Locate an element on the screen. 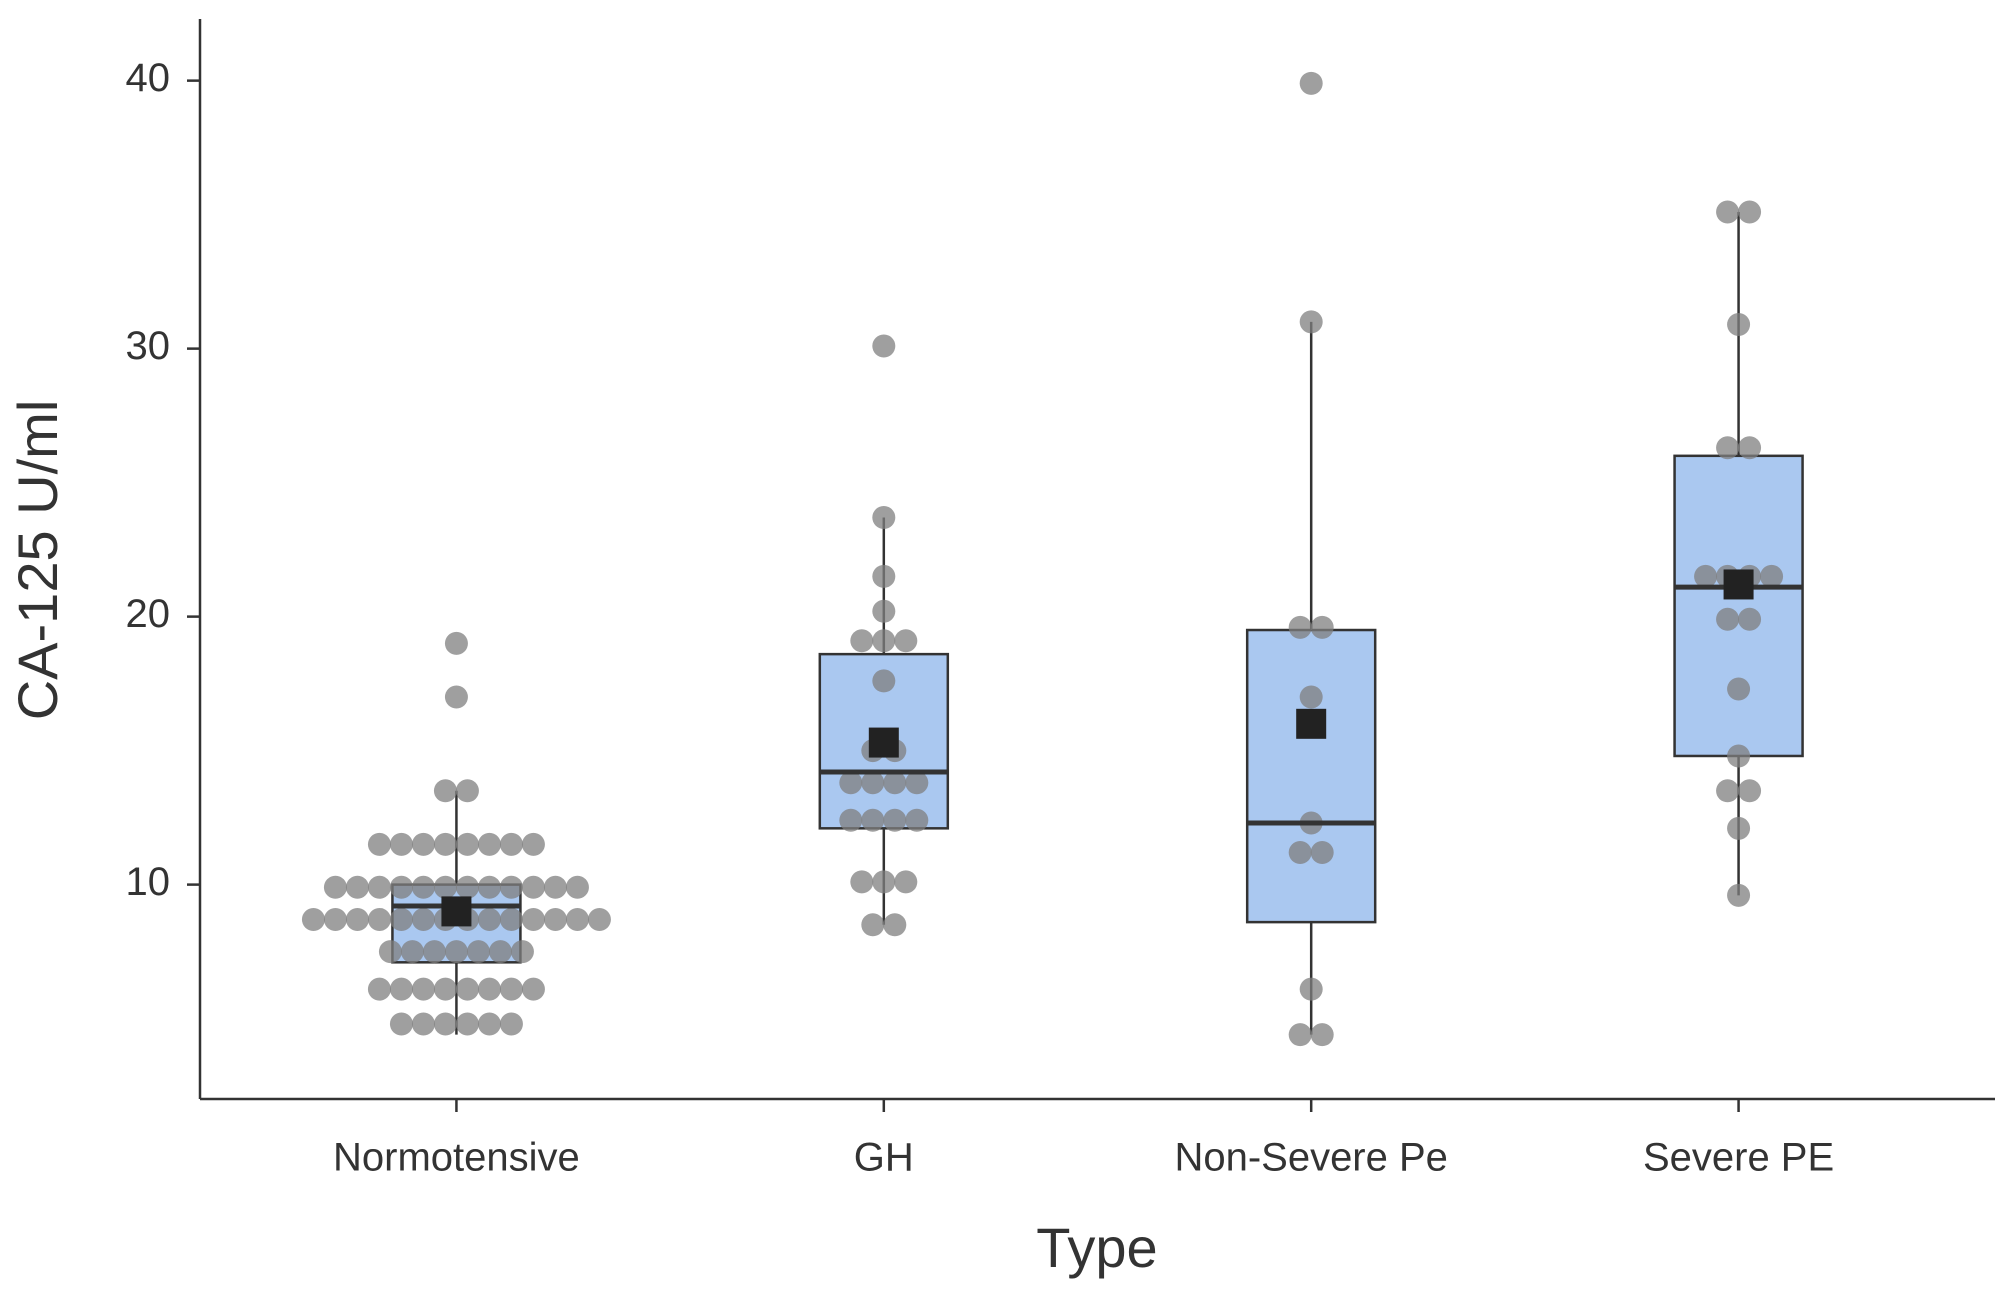 The image size is (2010, 1302). x-axis-title: Type is located at coordinates (1096, 1247).